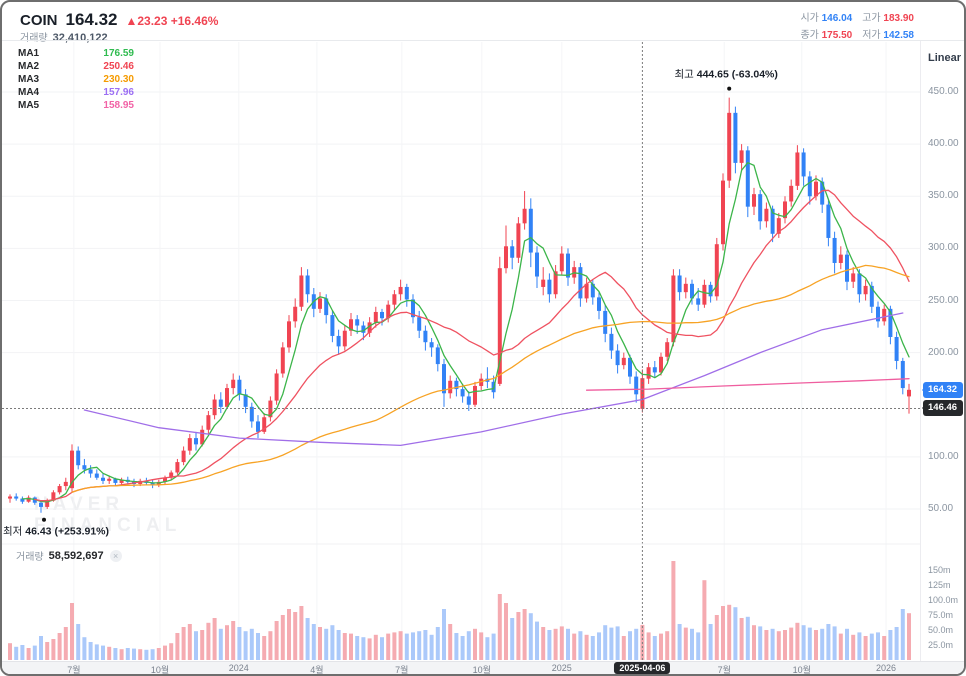  What do you see at coordinates (119, 20) in the screenshot?
I see `symbol-header: COIN 164.32 ▲23.23 +16.46%` at bounding box center [119, 20].